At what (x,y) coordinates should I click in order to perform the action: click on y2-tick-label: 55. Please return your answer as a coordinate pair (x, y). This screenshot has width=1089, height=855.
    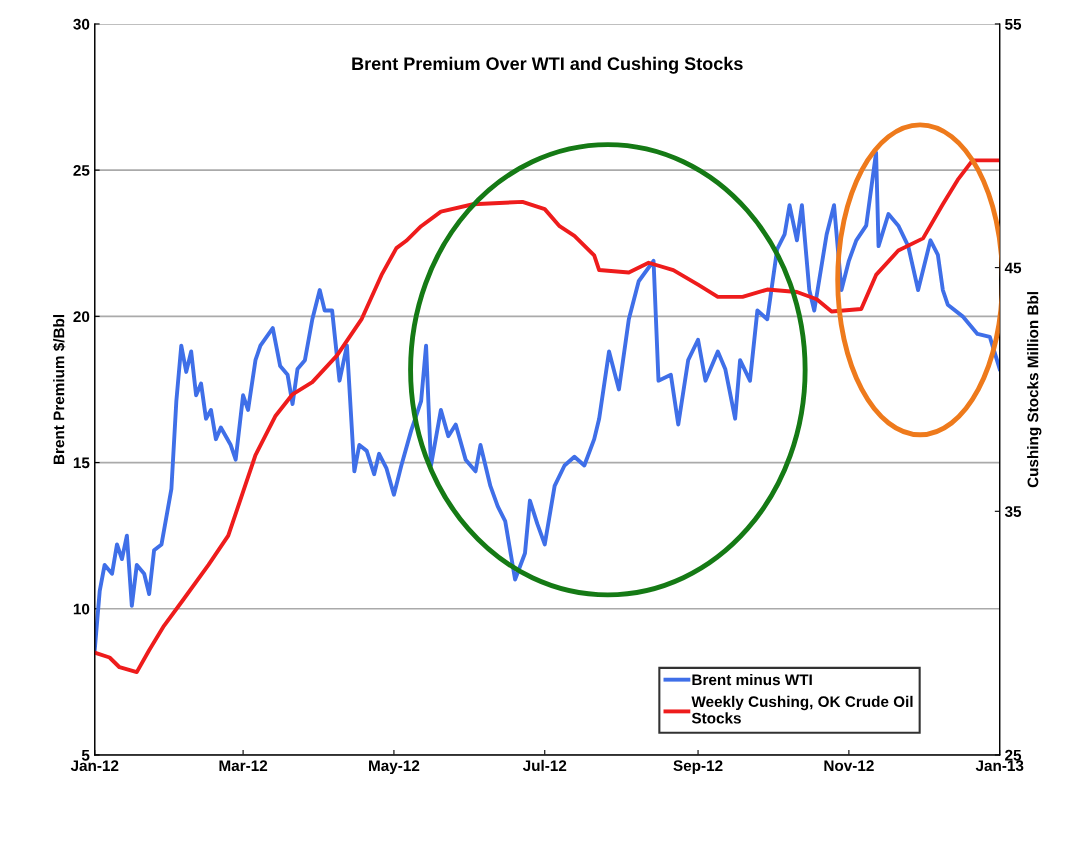
    Looking at the image, I should click on (1013, 24).